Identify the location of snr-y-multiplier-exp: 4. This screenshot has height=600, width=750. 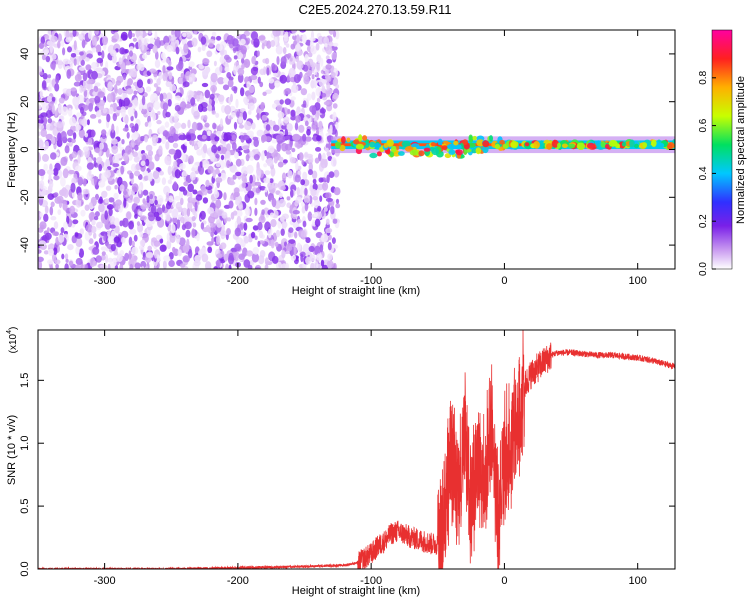
(9, 332).